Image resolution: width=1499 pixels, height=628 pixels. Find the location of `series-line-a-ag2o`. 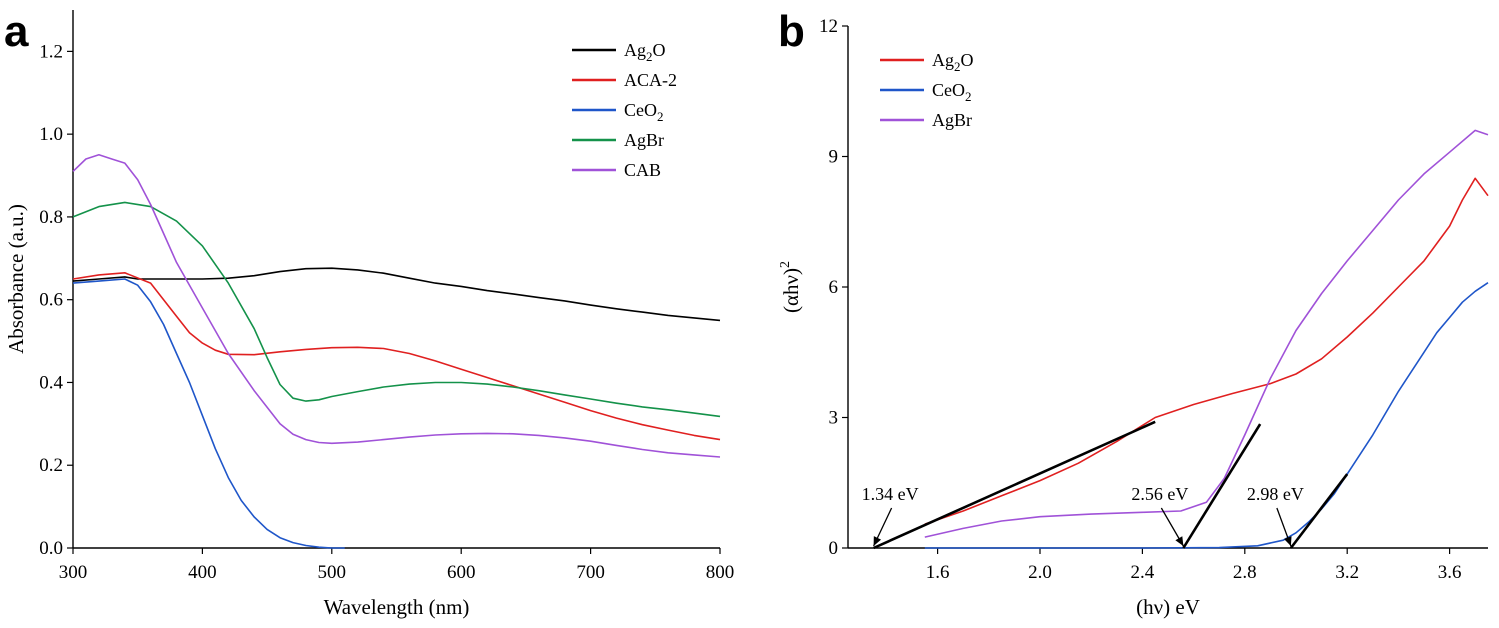

series-line-a-ag2o is located at coordinates (396, 294).